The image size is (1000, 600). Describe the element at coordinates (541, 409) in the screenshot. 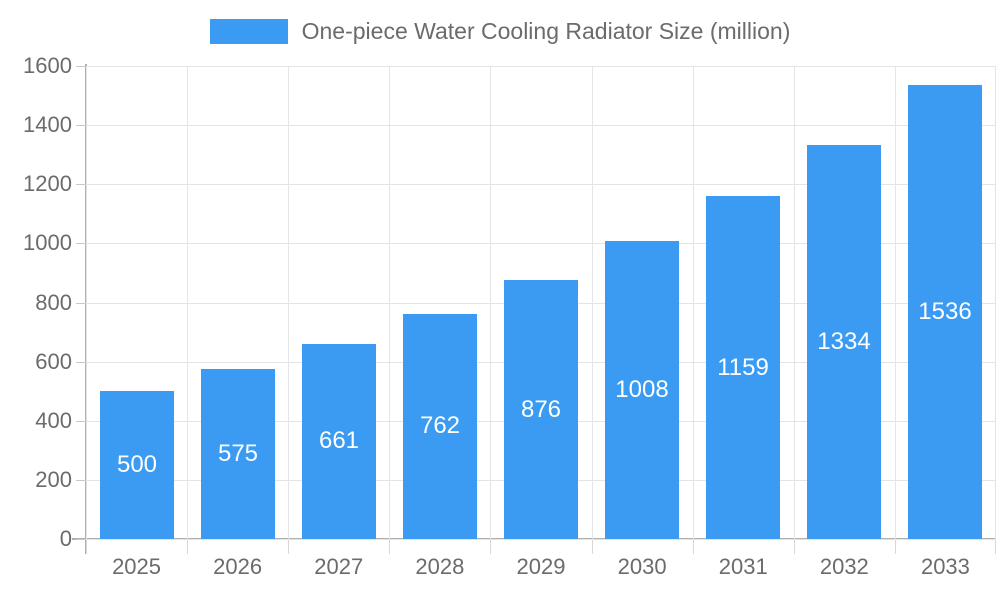

I see `bar-2029` at that location.